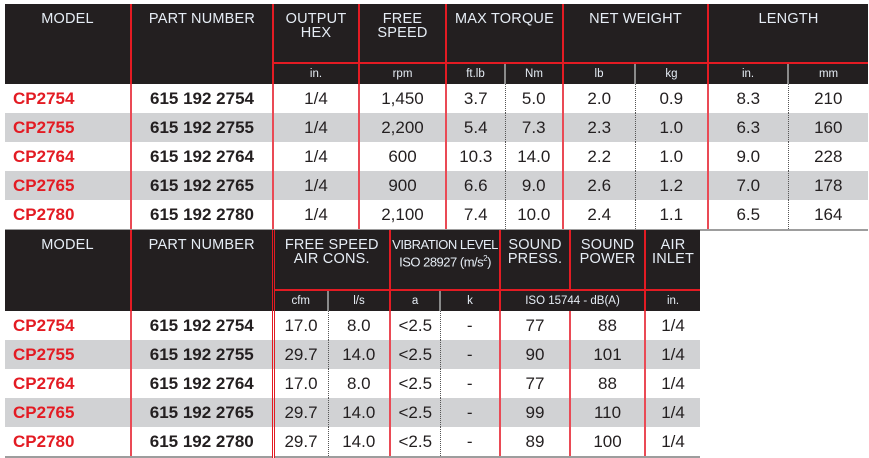 The height and width of the screenshot is (458, 869). Describe the element at coordinates (671, 215) in the screenshot. I see `value-cell: 1.1` at that location.